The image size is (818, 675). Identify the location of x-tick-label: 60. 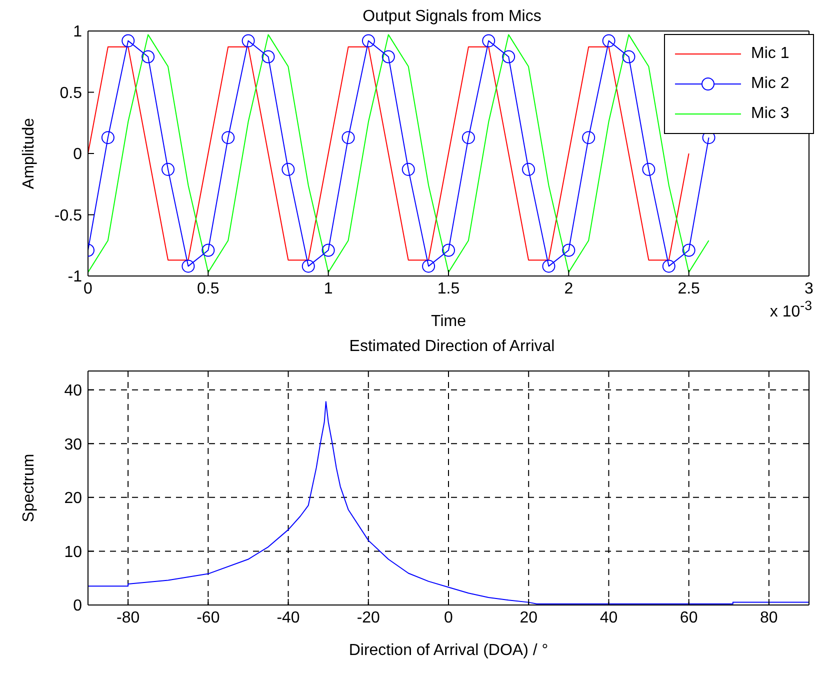
(689, 617).